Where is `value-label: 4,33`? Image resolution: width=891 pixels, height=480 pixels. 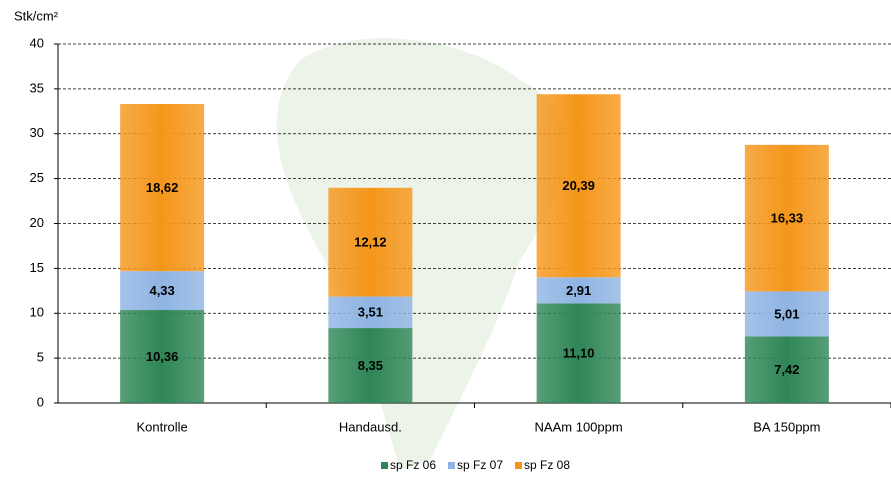
value-label: 4,33 is located at coordinates (161, 290).